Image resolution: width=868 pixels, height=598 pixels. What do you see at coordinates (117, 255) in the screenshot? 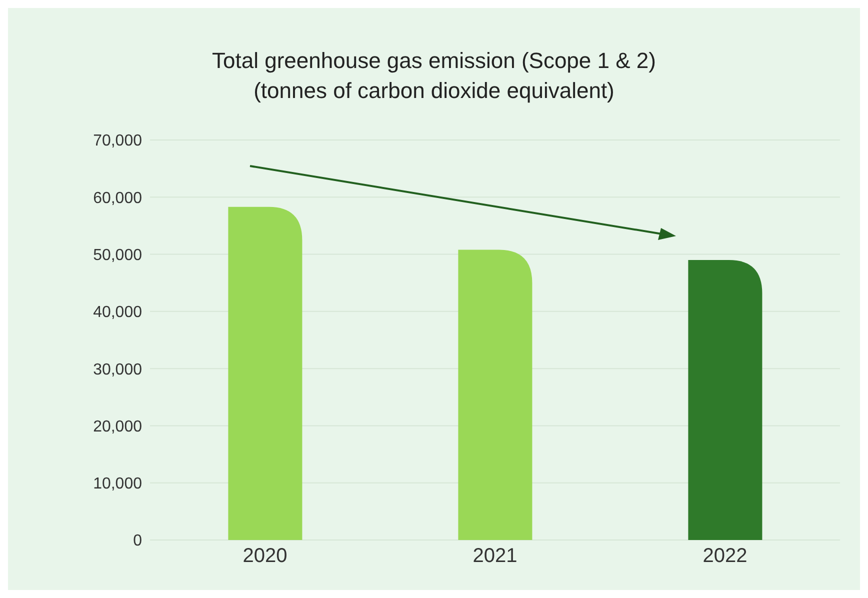
I see `y-tick-label: 50,000` at bounding box center [117, 255].